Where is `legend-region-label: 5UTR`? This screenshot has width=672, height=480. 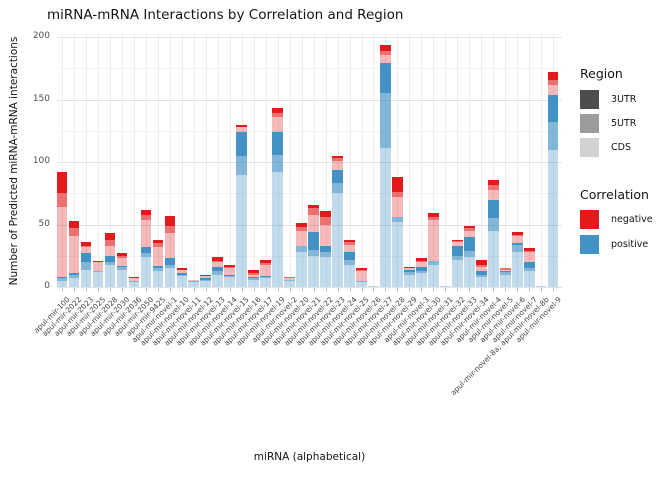
legend-region-label: 5UTR is located at coordinates (624, 123).